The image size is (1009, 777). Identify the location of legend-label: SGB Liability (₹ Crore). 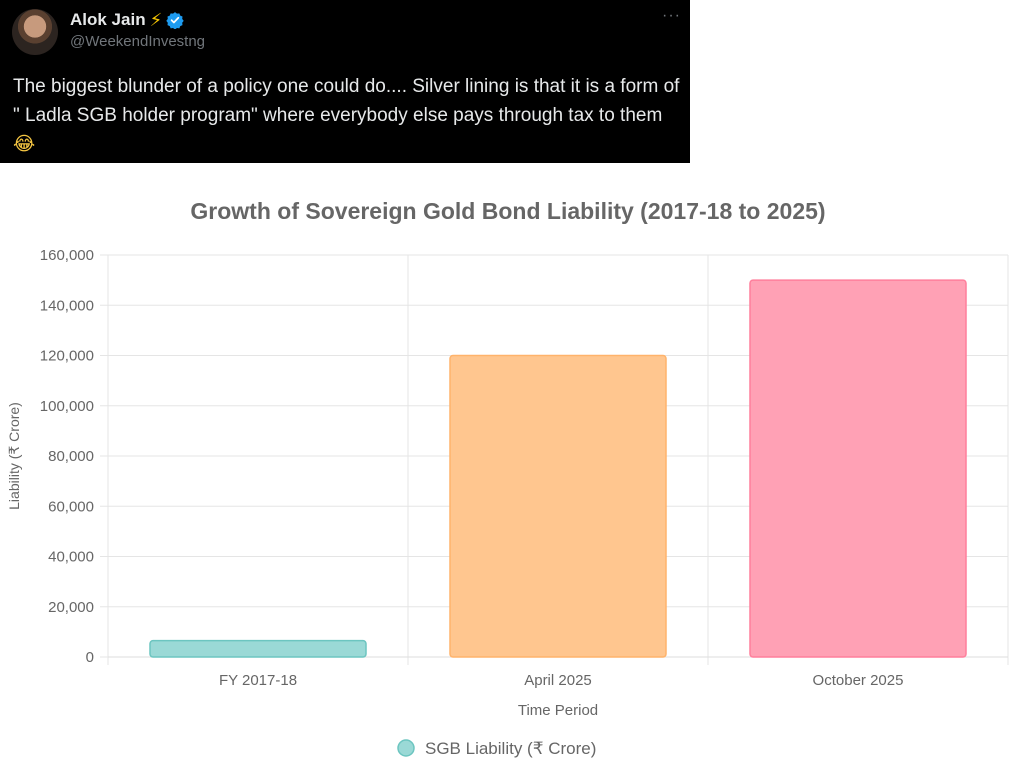
(510, 748).